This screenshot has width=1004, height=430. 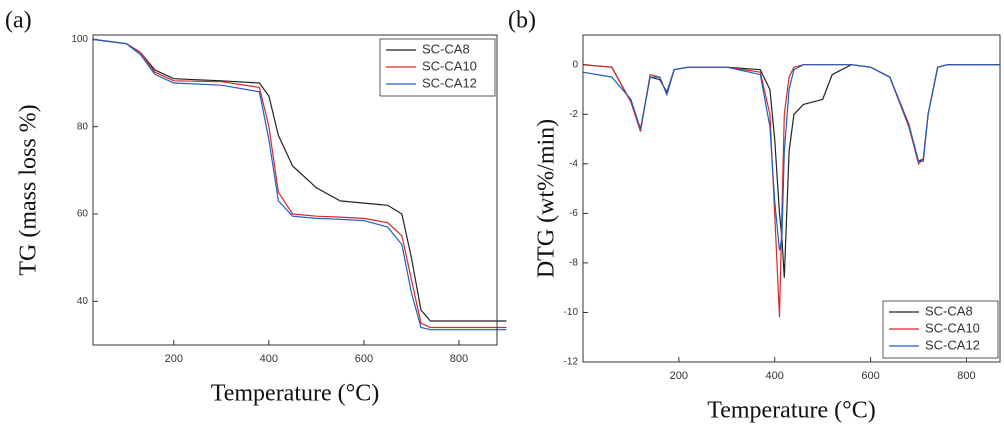 What do you see at coordinates (573, 114) in the screenshot?
I see `y-tick-label: -2` at bounding box center [573, 114].